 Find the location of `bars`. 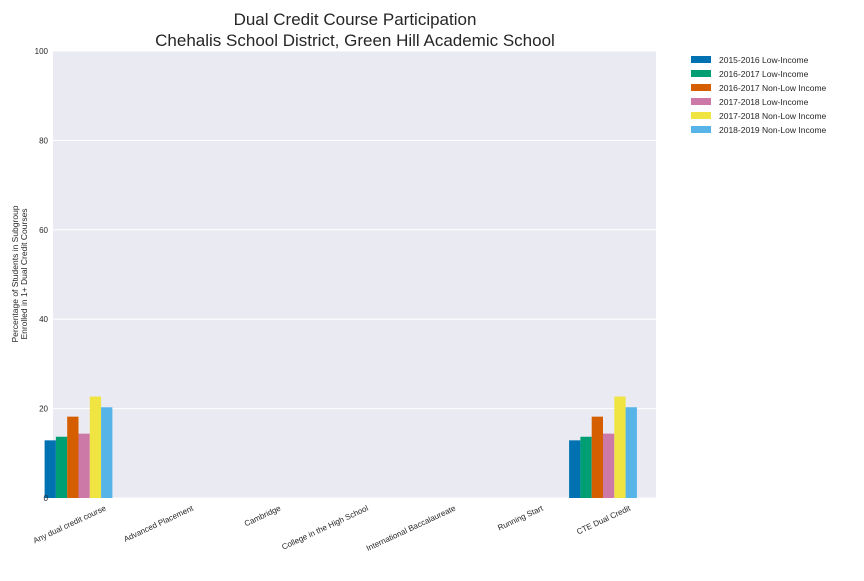

bars is located at coordinates (340, 447).